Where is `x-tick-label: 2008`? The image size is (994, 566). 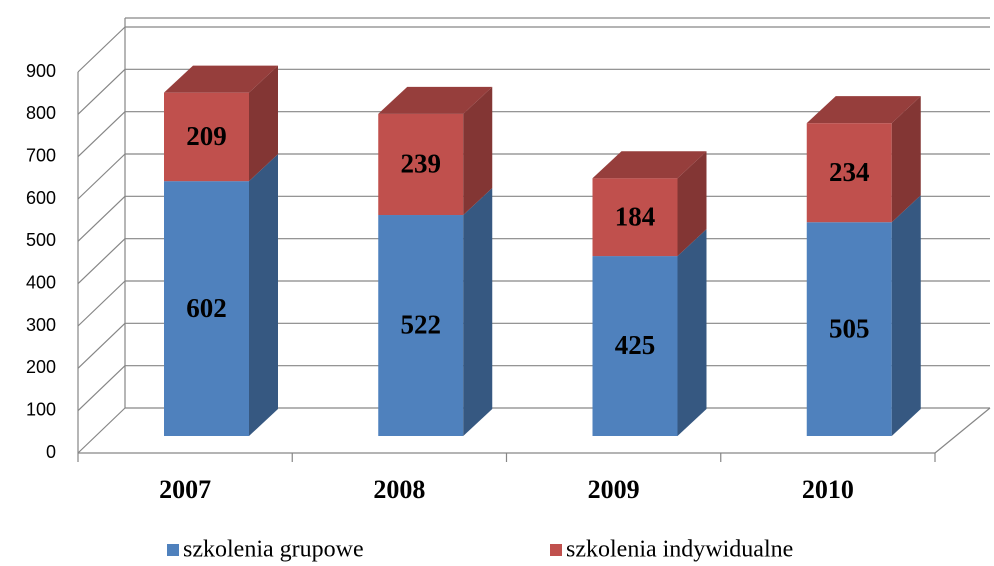
x-tick-label: 2008 is located at coordinates (399, 489).